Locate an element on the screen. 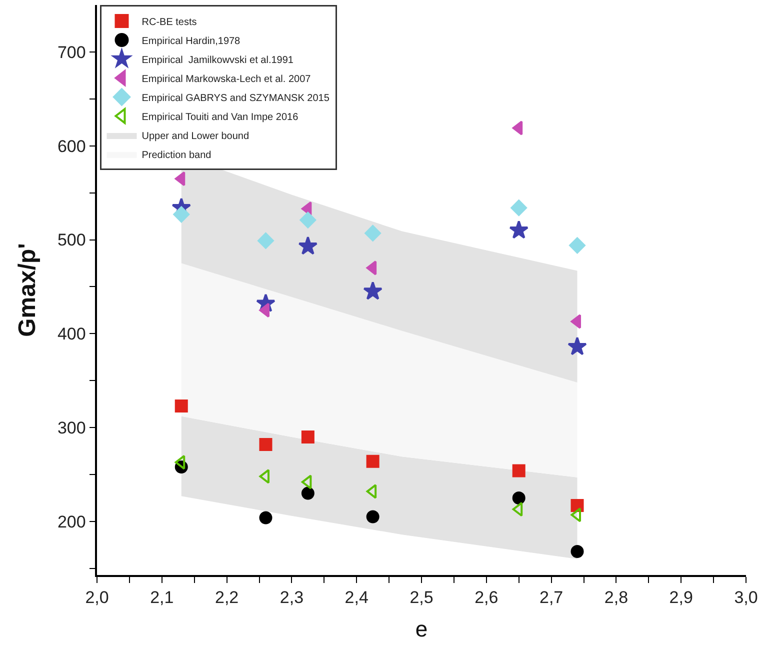 This screenshot has width=766, height=656. y-axis-title: Gmax/p' is located at coordinates (28, 290).